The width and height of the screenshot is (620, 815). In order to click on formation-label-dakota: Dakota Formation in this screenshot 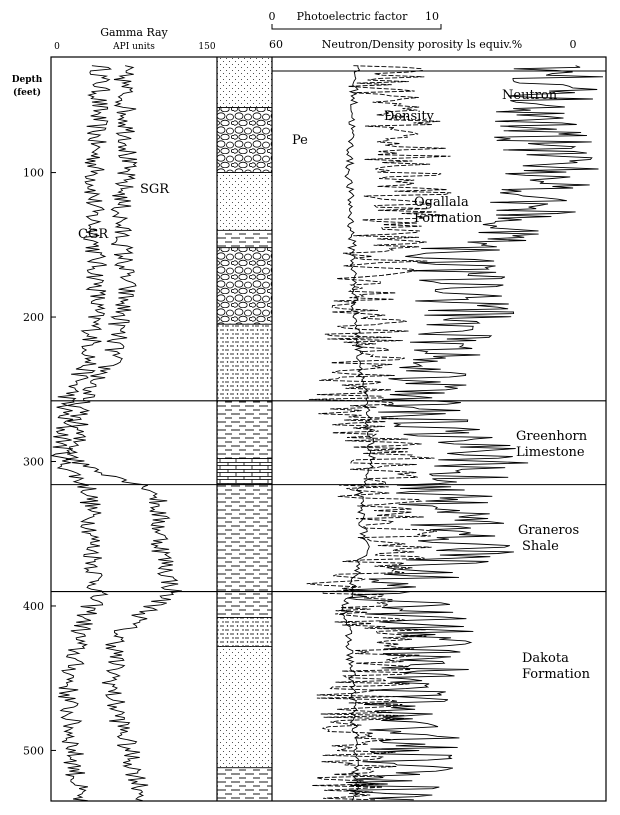, I will do `click(556, 666)`.